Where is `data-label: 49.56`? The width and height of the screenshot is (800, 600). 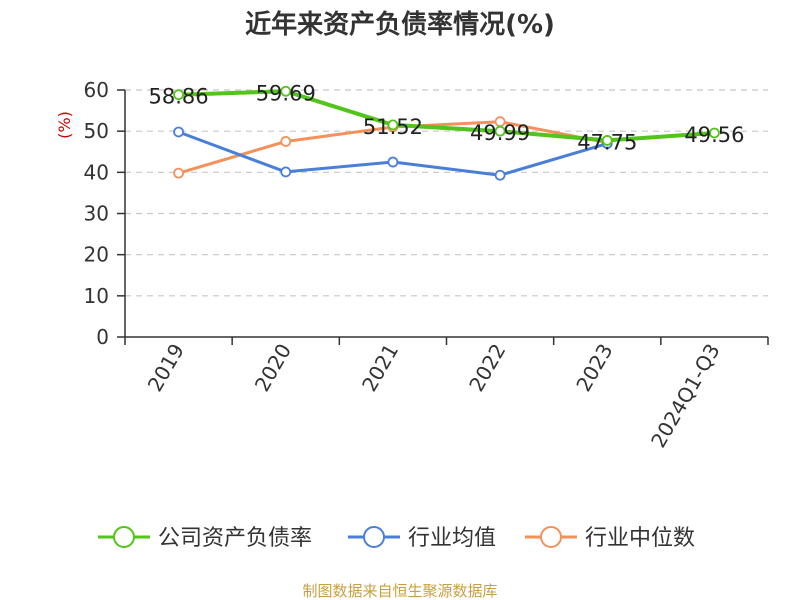 data-label: 49.56 is located at coordinates (714, 135).